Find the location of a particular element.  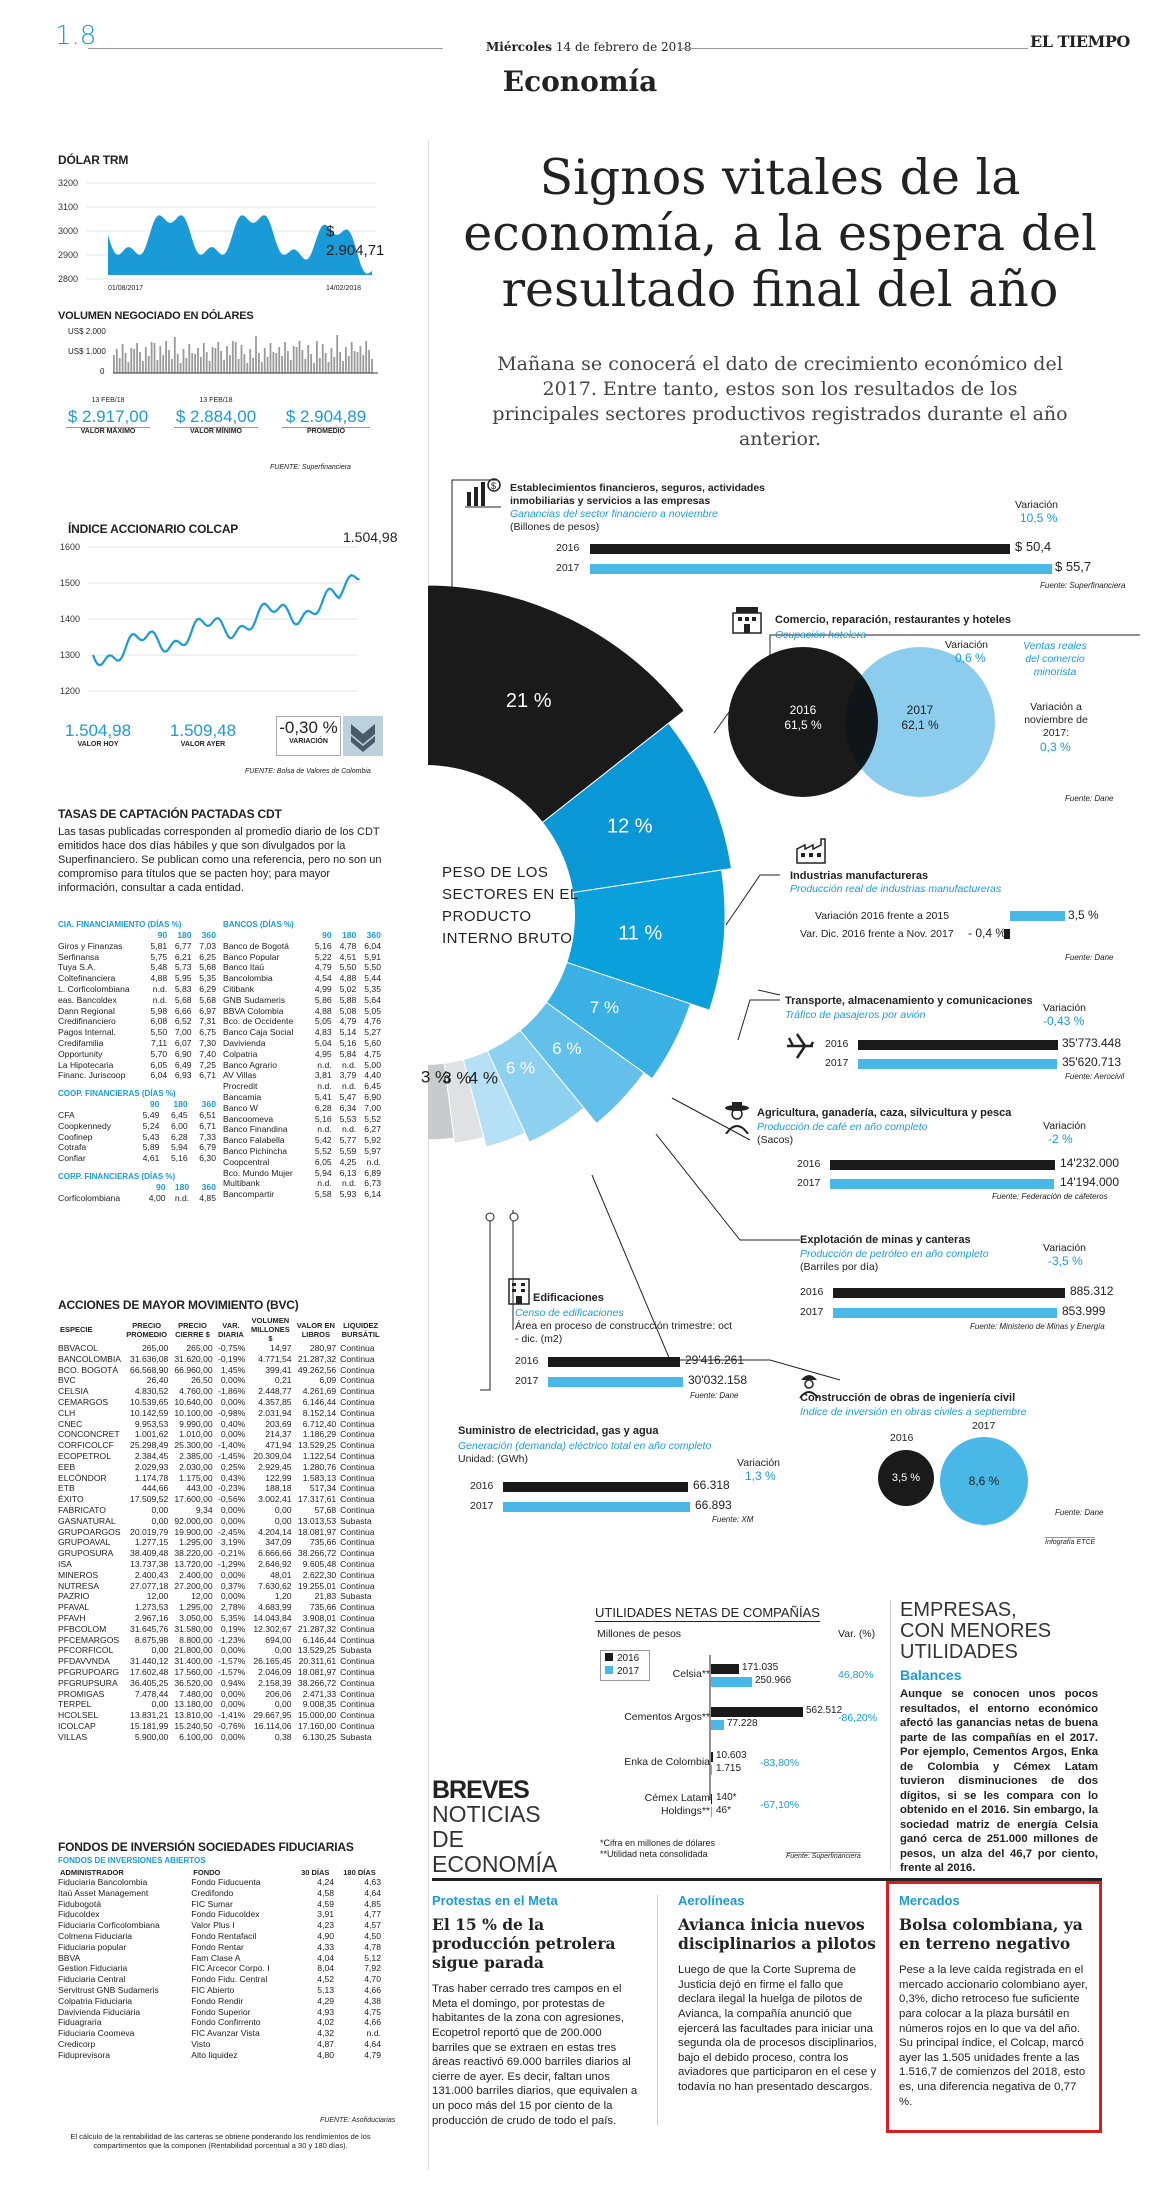

table-row: Banco Popular 5,22 4,51 5,91 is located at coordinates (302, 956).